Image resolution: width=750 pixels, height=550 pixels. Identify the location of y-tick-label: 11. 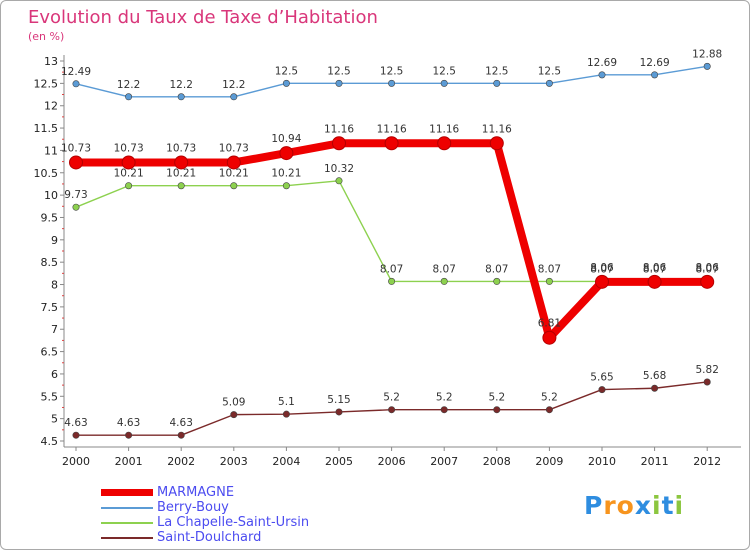
(51, 150).